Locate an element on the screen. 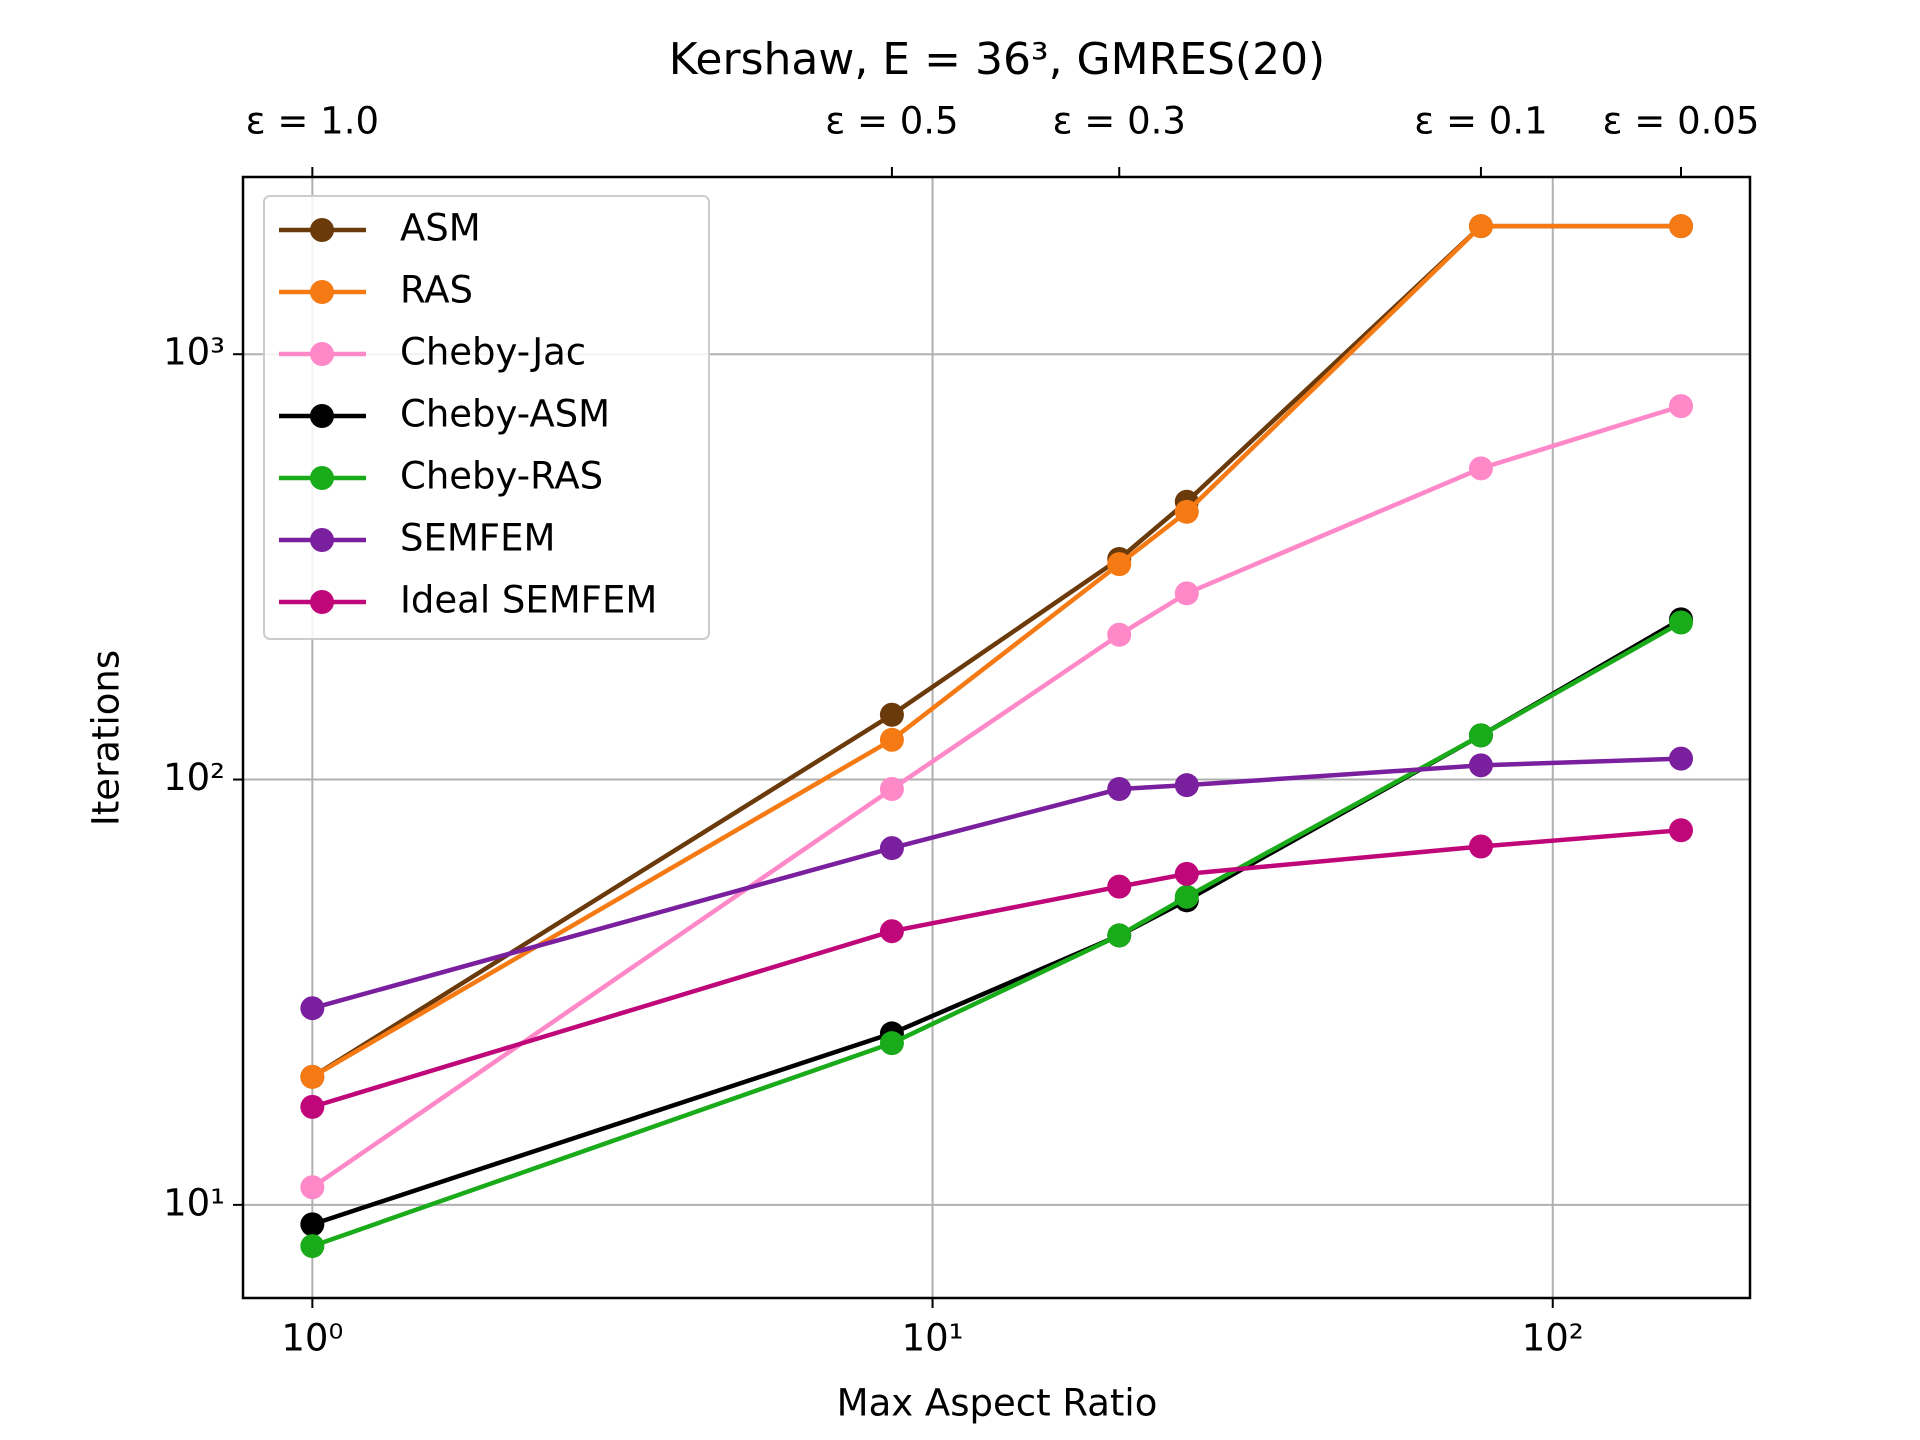 Image resolution: width=1920 pixels, height=1440 pixels. y-tick-label: 10¹ is located at coordinates (194, 1202).